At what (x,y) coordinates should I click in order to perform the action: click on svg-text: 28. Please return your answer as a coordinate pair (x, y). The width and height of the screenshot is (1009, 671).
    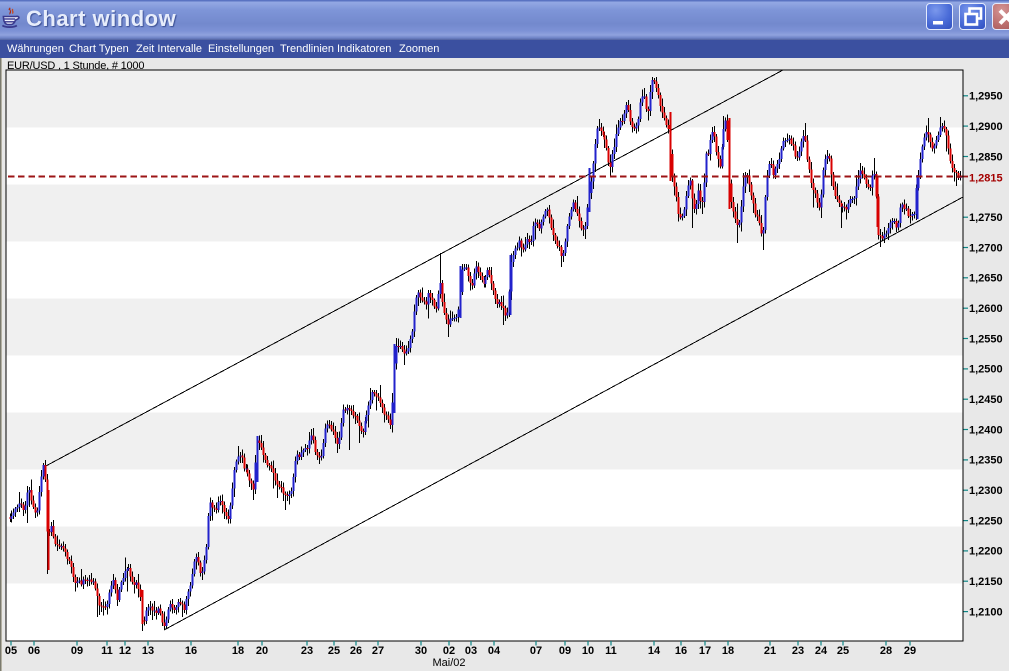
    Looking at the image, I should click on (886, 651).